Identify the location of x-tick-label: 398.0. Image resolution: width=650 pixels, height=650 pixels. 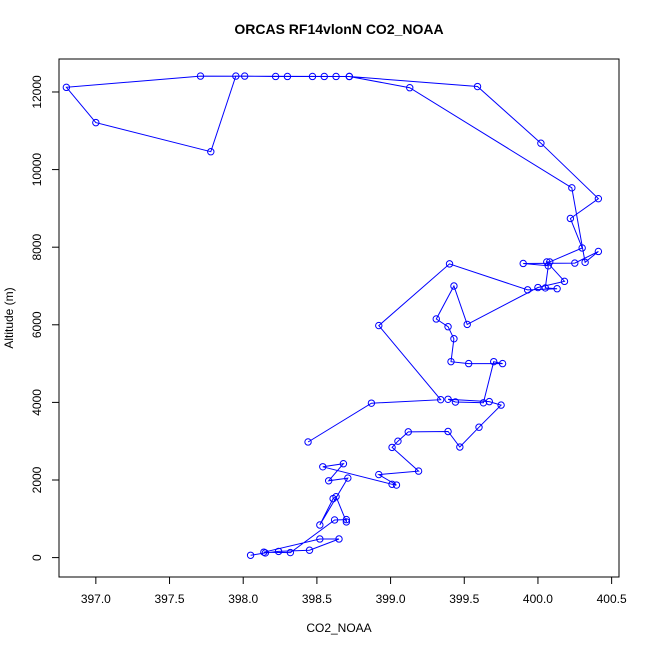
(243, 599).